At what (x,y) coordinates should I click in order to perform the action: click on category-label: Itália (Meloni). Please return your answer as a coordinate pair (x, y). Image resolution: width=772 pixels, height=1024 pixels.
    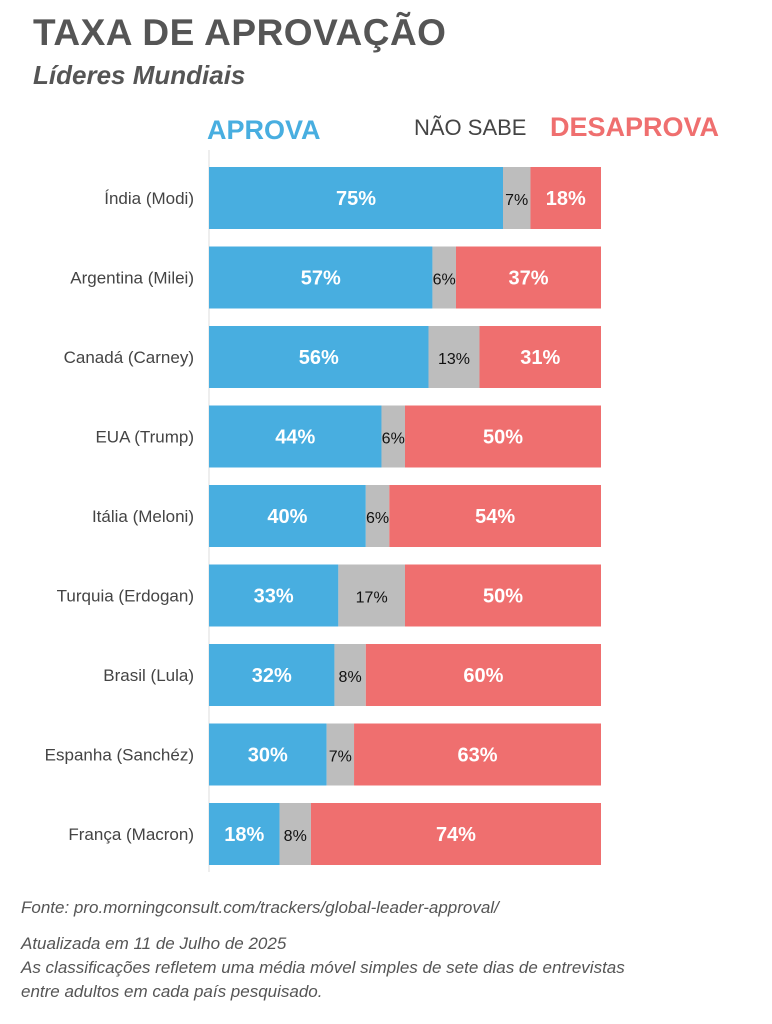
    Looking at the image, I should click on (143, 516).